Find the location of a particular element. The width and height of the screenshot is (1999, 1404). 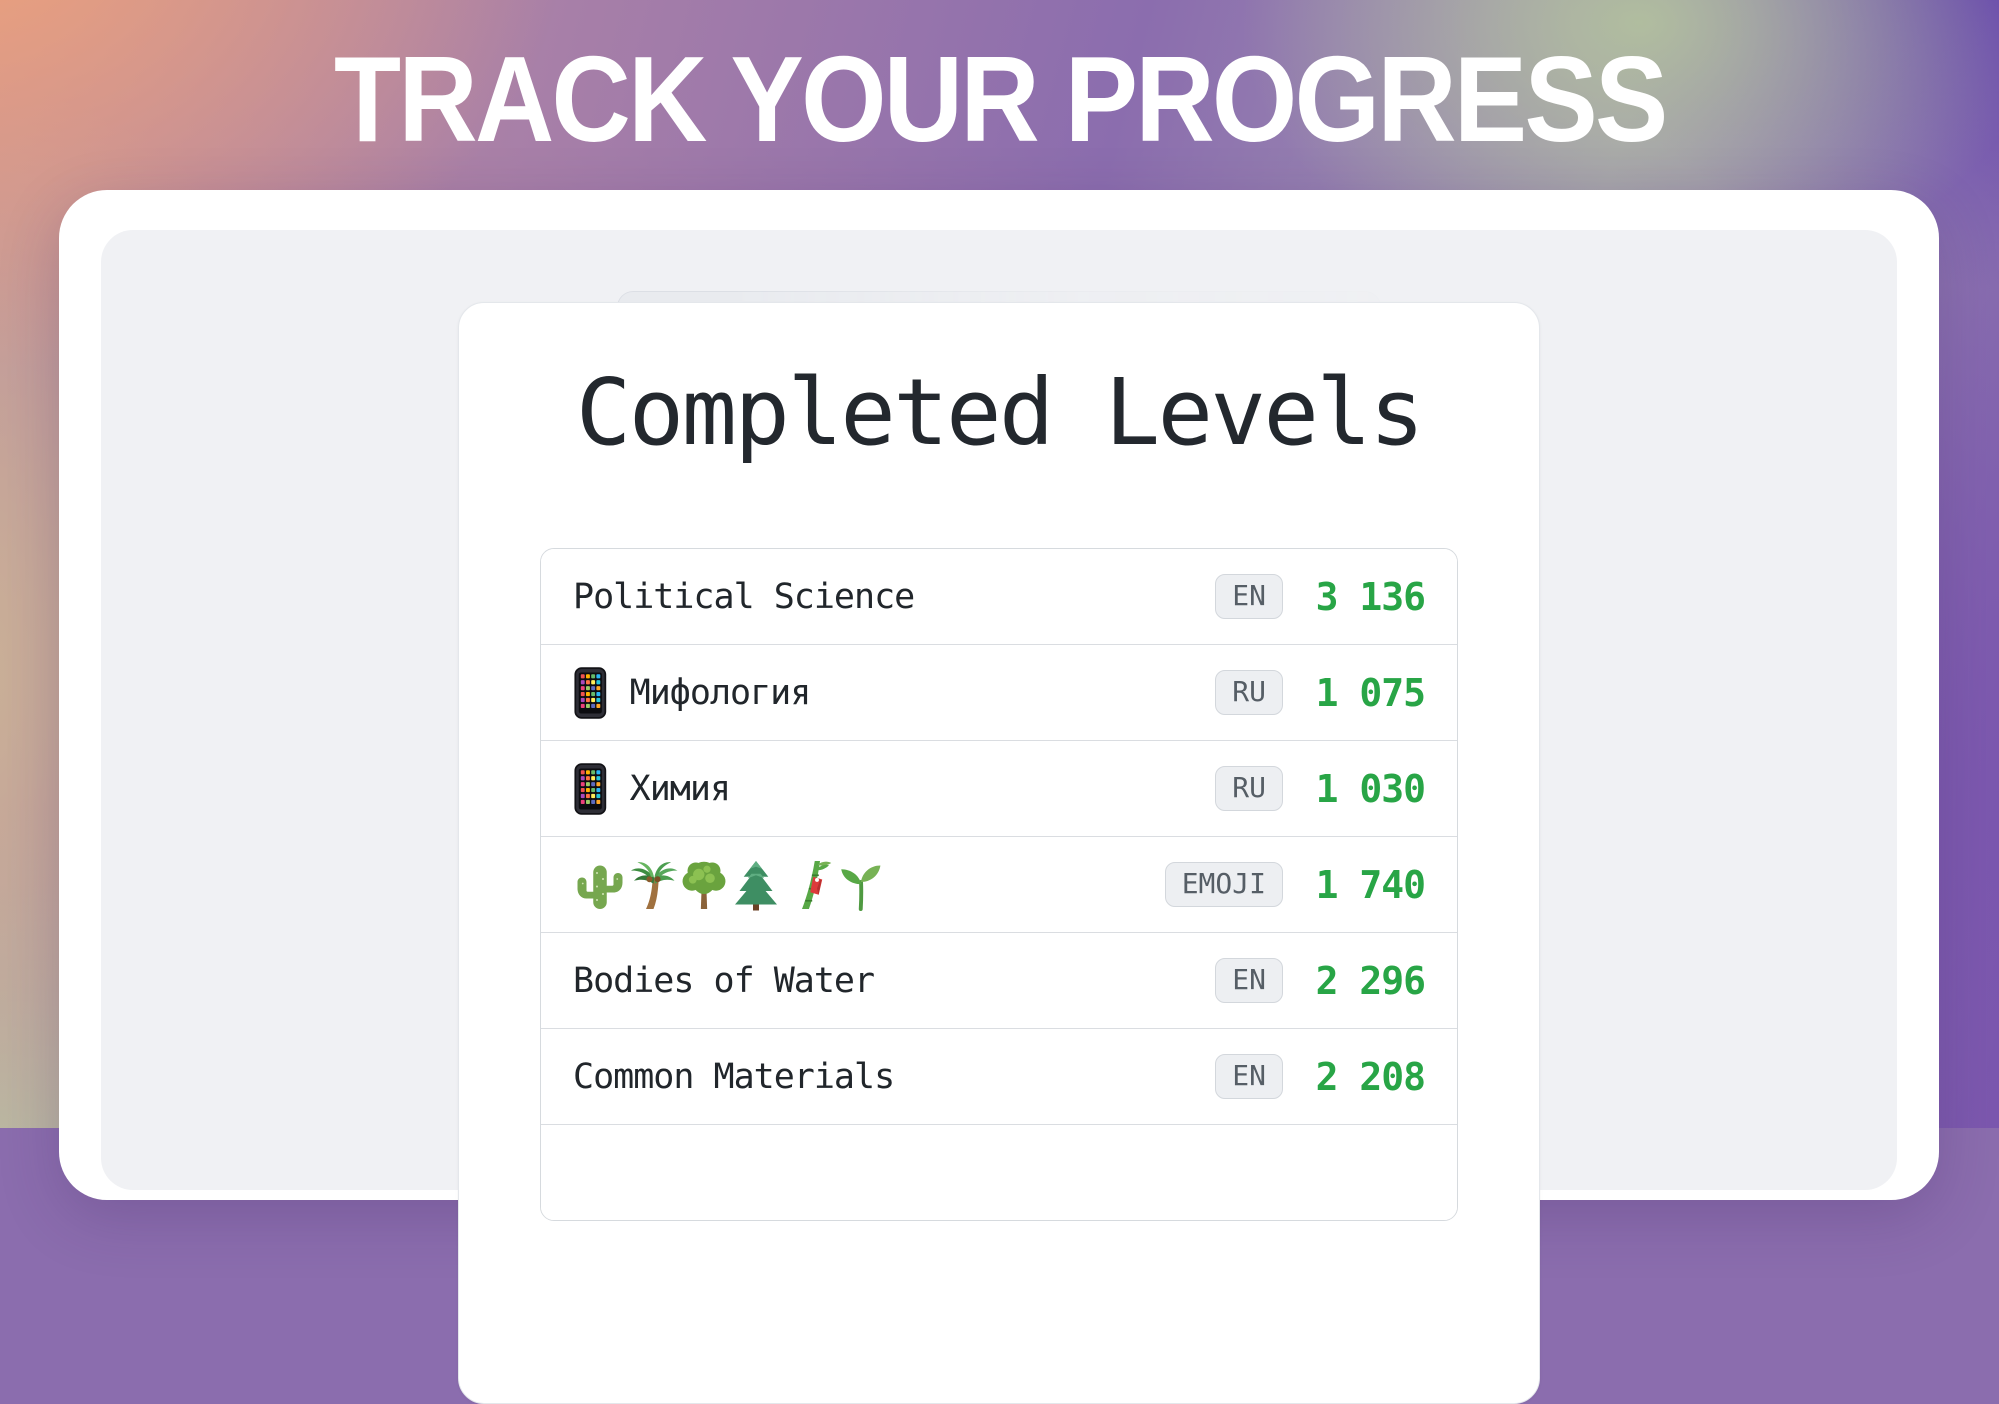

seedling-icon is located at coordinates (860, 885).